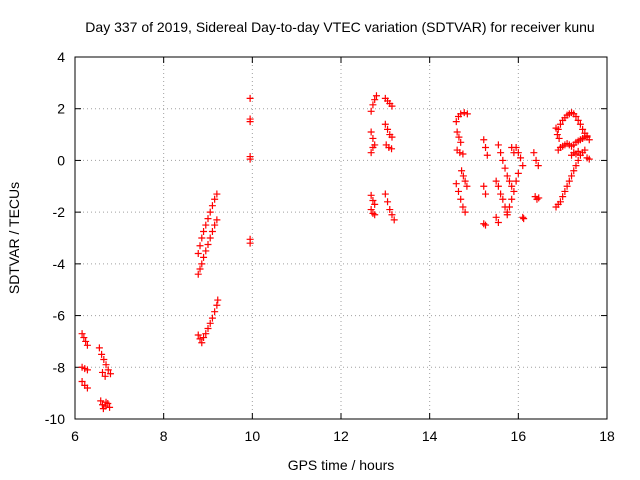 This screenshot has width=640, height=480. What do you see at coordinates (14, 238) in the screenshot?
I see `y-axis-label: SDTVAR / TECUs` at bounding box center [14, 238].